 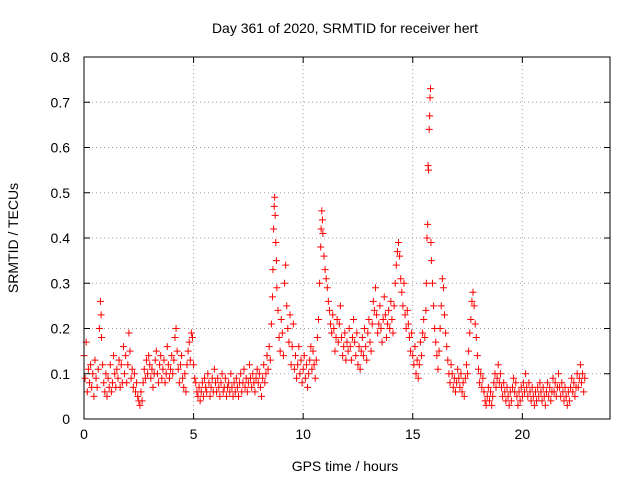 What do you see at coordinates (413, 434) in the screenshot?
I see `x-tick-label: 15` at bounding box center [413, 434].